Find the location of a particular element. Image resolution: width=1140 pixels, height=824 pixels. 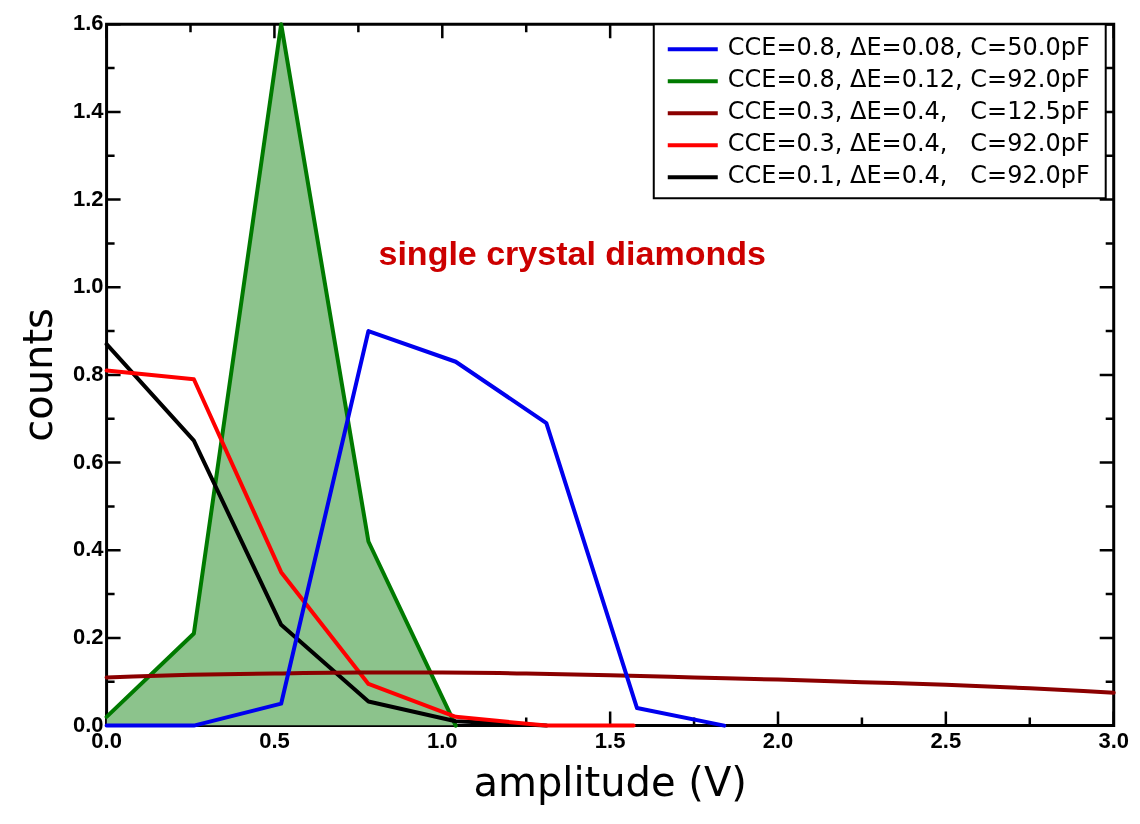

annotation: single crystal diamonds is located at coordinates (572, 253).